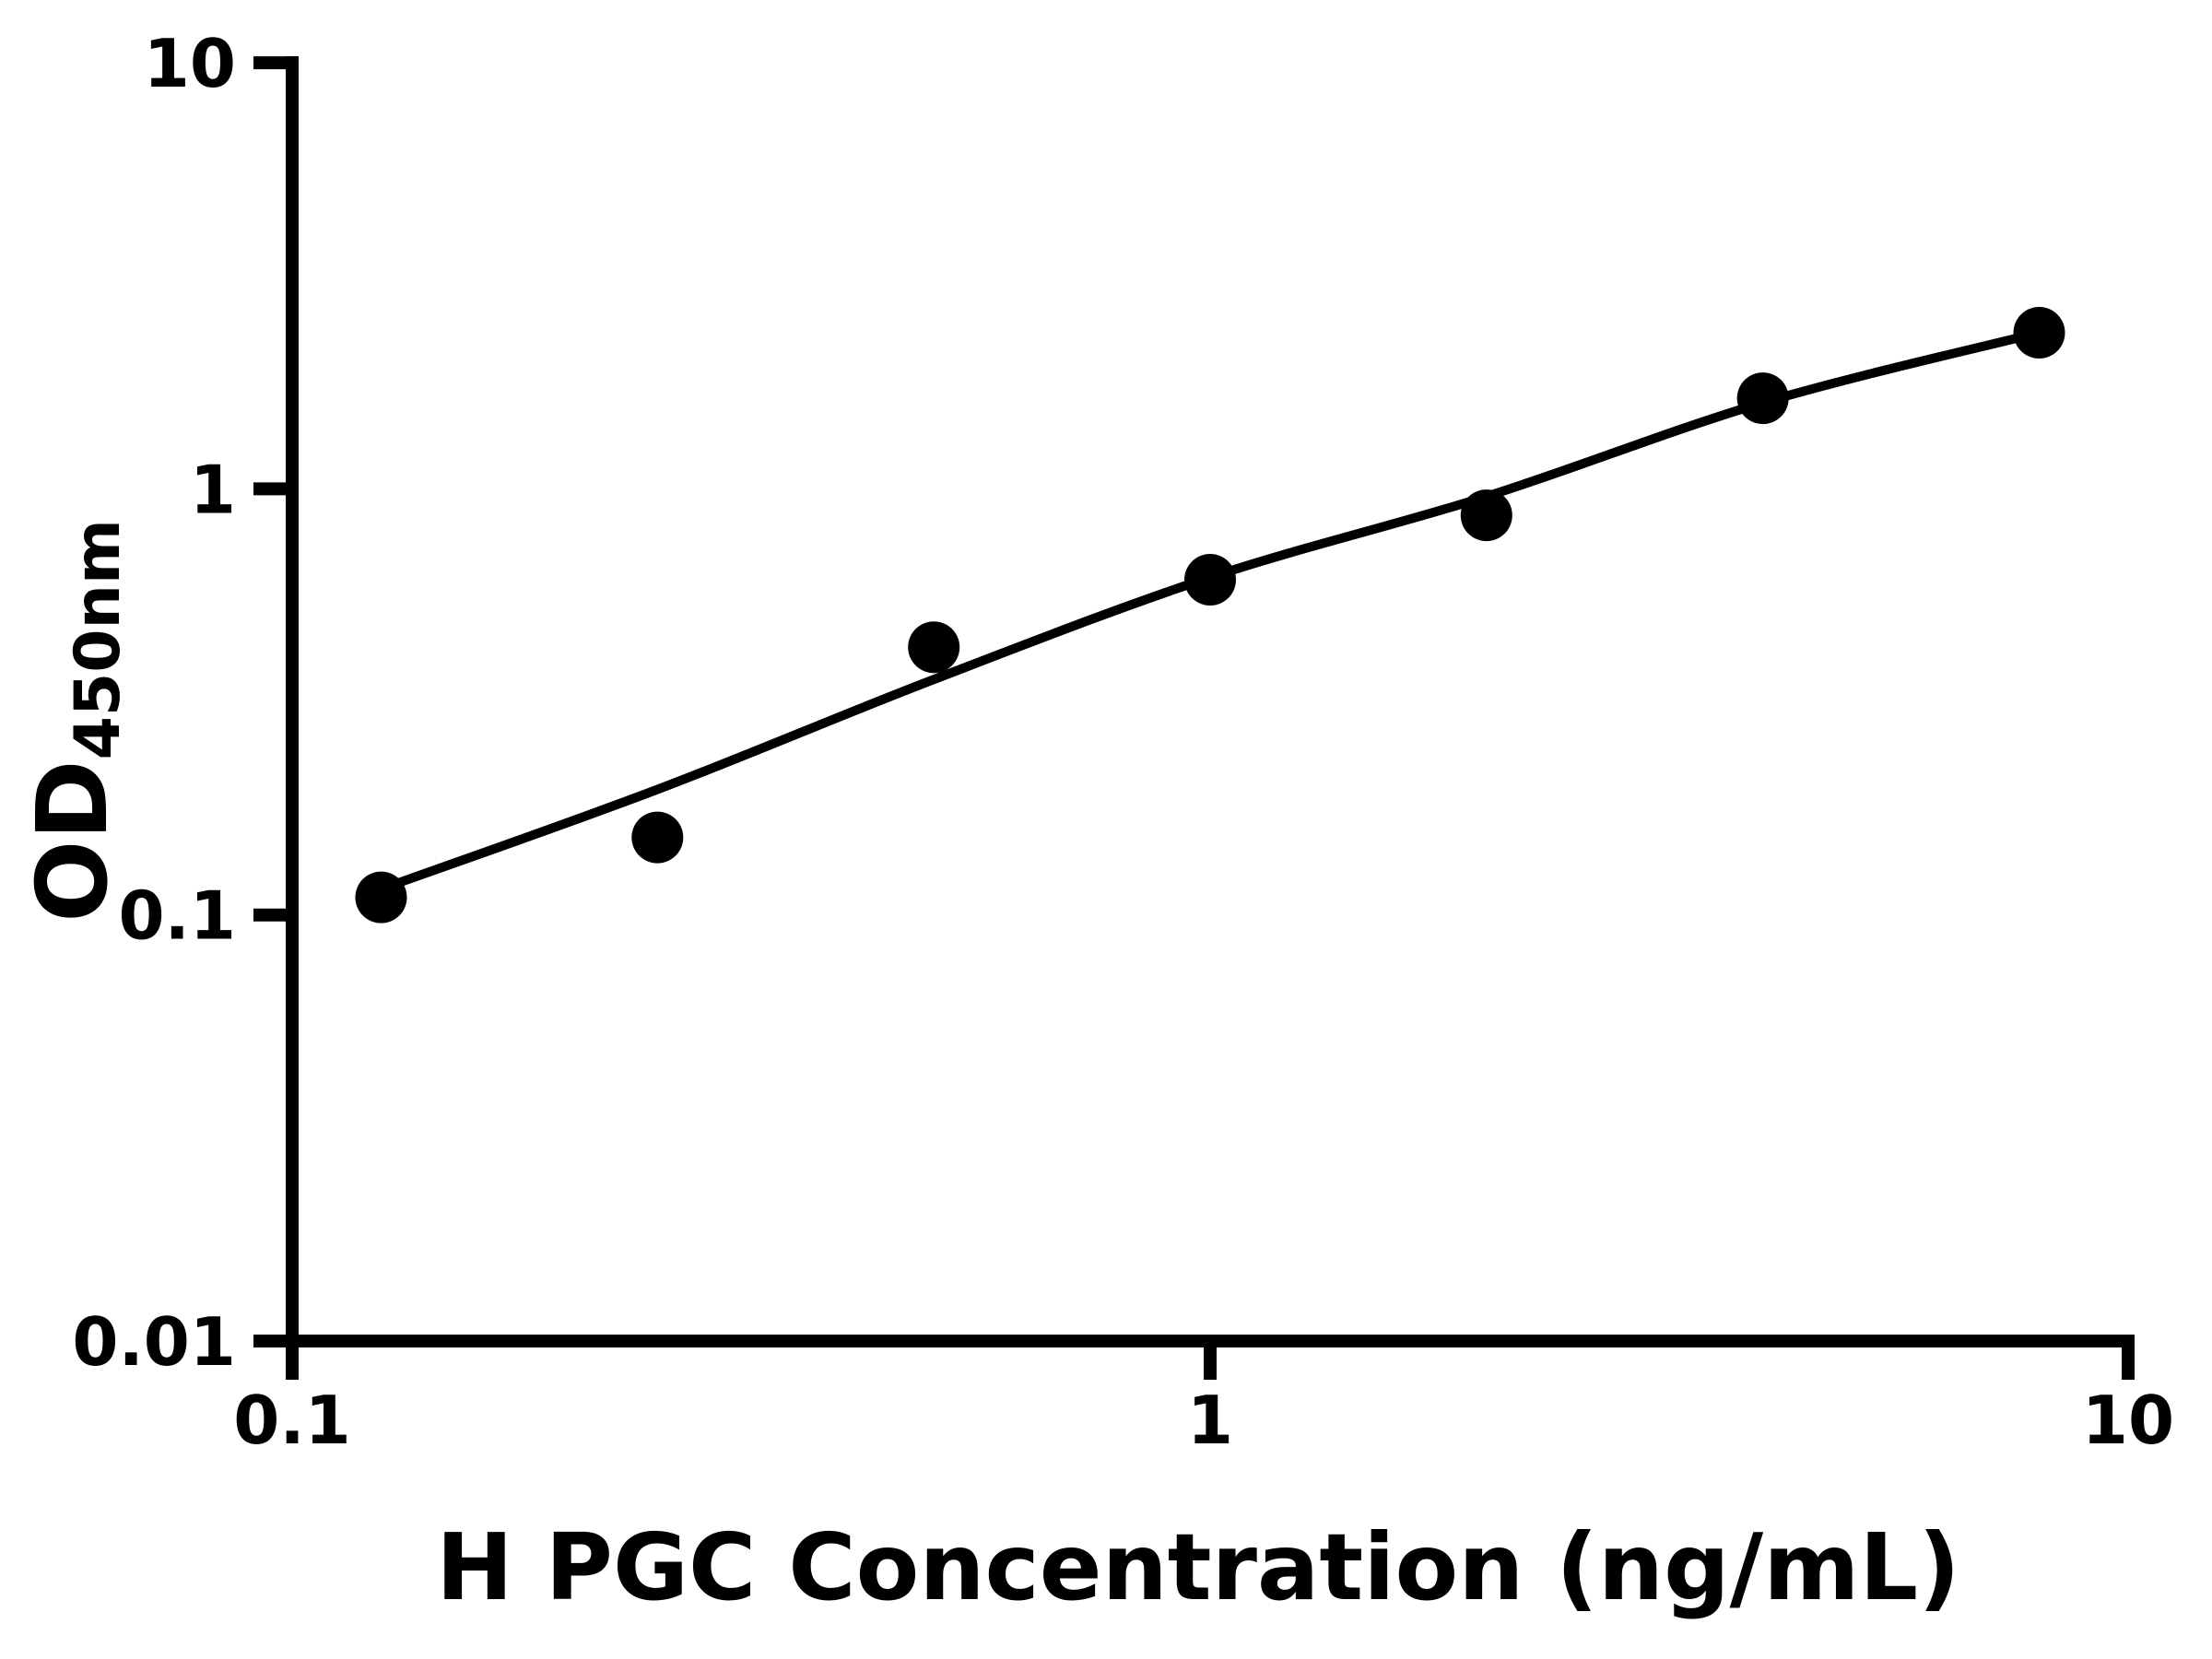  I want to click on y-axis-title-main: OD, so click(73, 840).